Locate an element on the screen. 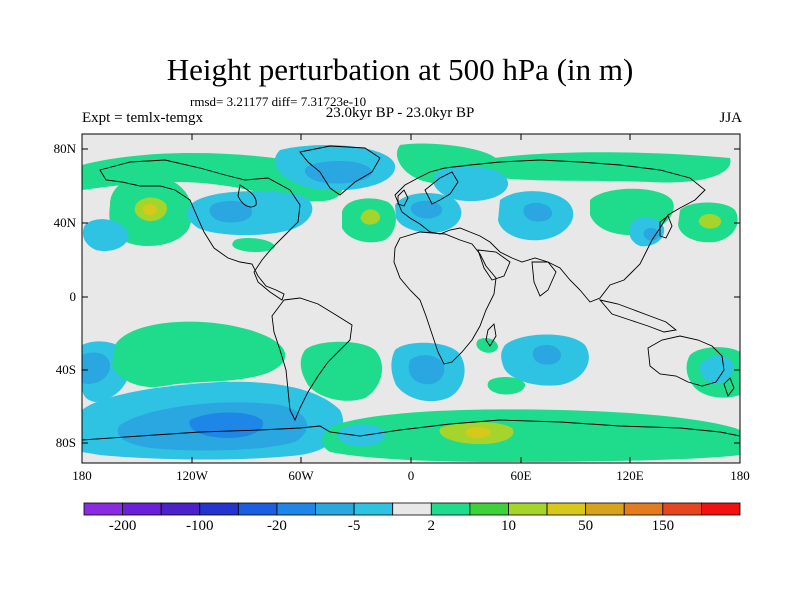  contour-region-america-green-small is located at coordinates (253, 245).